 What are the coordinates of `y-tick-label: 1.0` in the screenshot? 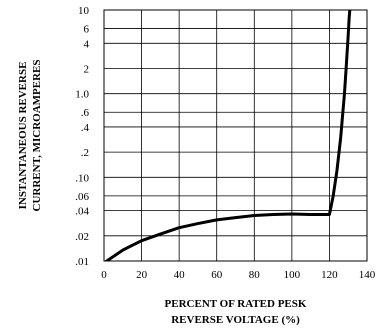 It's located at (82, 95).